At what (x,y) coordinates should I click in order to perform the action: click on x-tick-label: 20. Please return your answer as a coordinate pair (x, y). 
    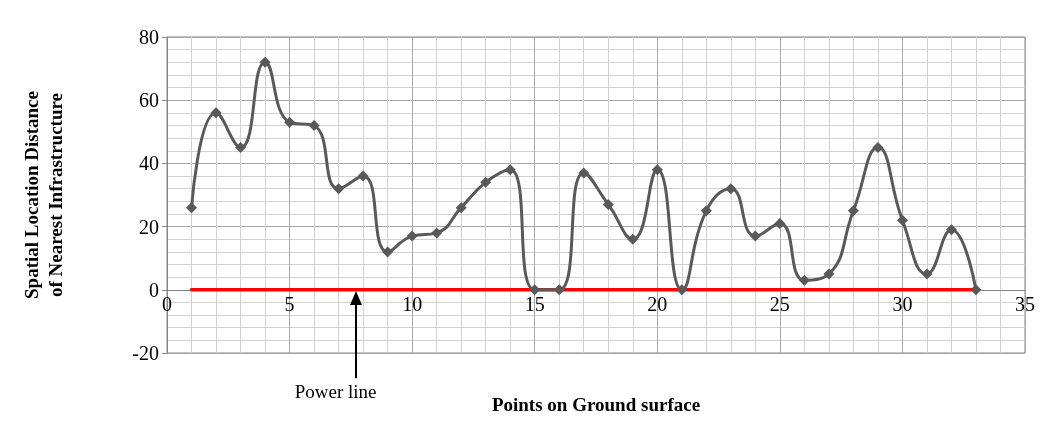
    Looking at the image, I should click on (657, 303).